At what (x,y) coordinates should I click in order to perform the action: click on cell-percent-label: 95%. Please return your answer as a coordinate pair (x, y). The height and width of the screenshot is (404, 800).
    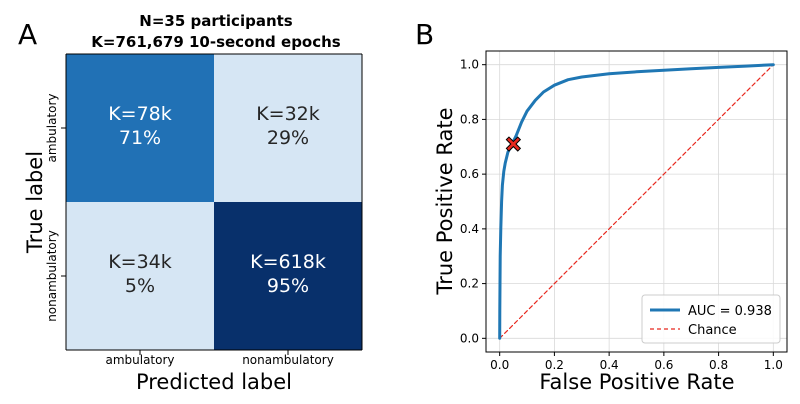
    Looking at the image, I should click on (288, 286).